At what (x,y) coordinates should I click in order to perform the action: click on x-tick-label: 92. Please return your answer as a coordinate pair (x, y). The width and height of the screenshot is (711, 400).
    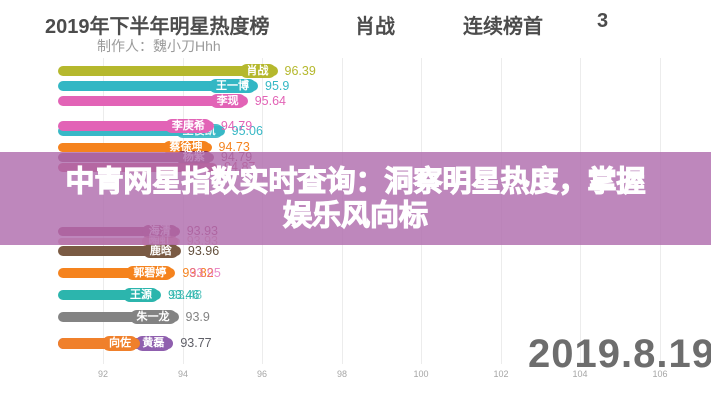
    Looking at the image, I should click on (102, 374).